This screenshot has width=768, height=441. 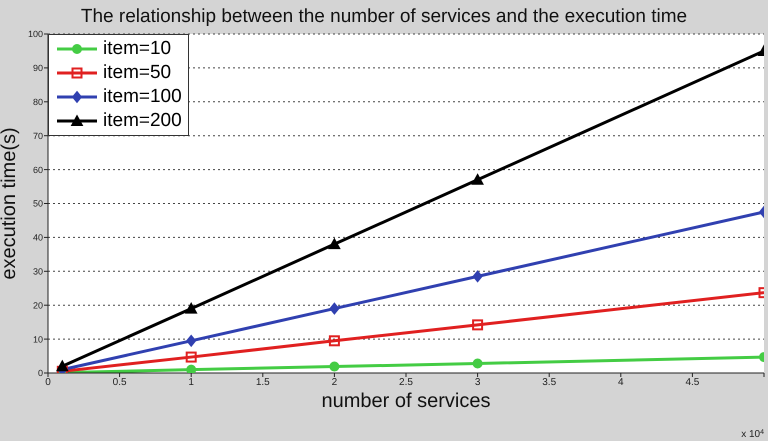 What do you see at coordinates (191, 382) in the screenshot?
I see `x-tick-label: 1` at bounding box center [191, 382].